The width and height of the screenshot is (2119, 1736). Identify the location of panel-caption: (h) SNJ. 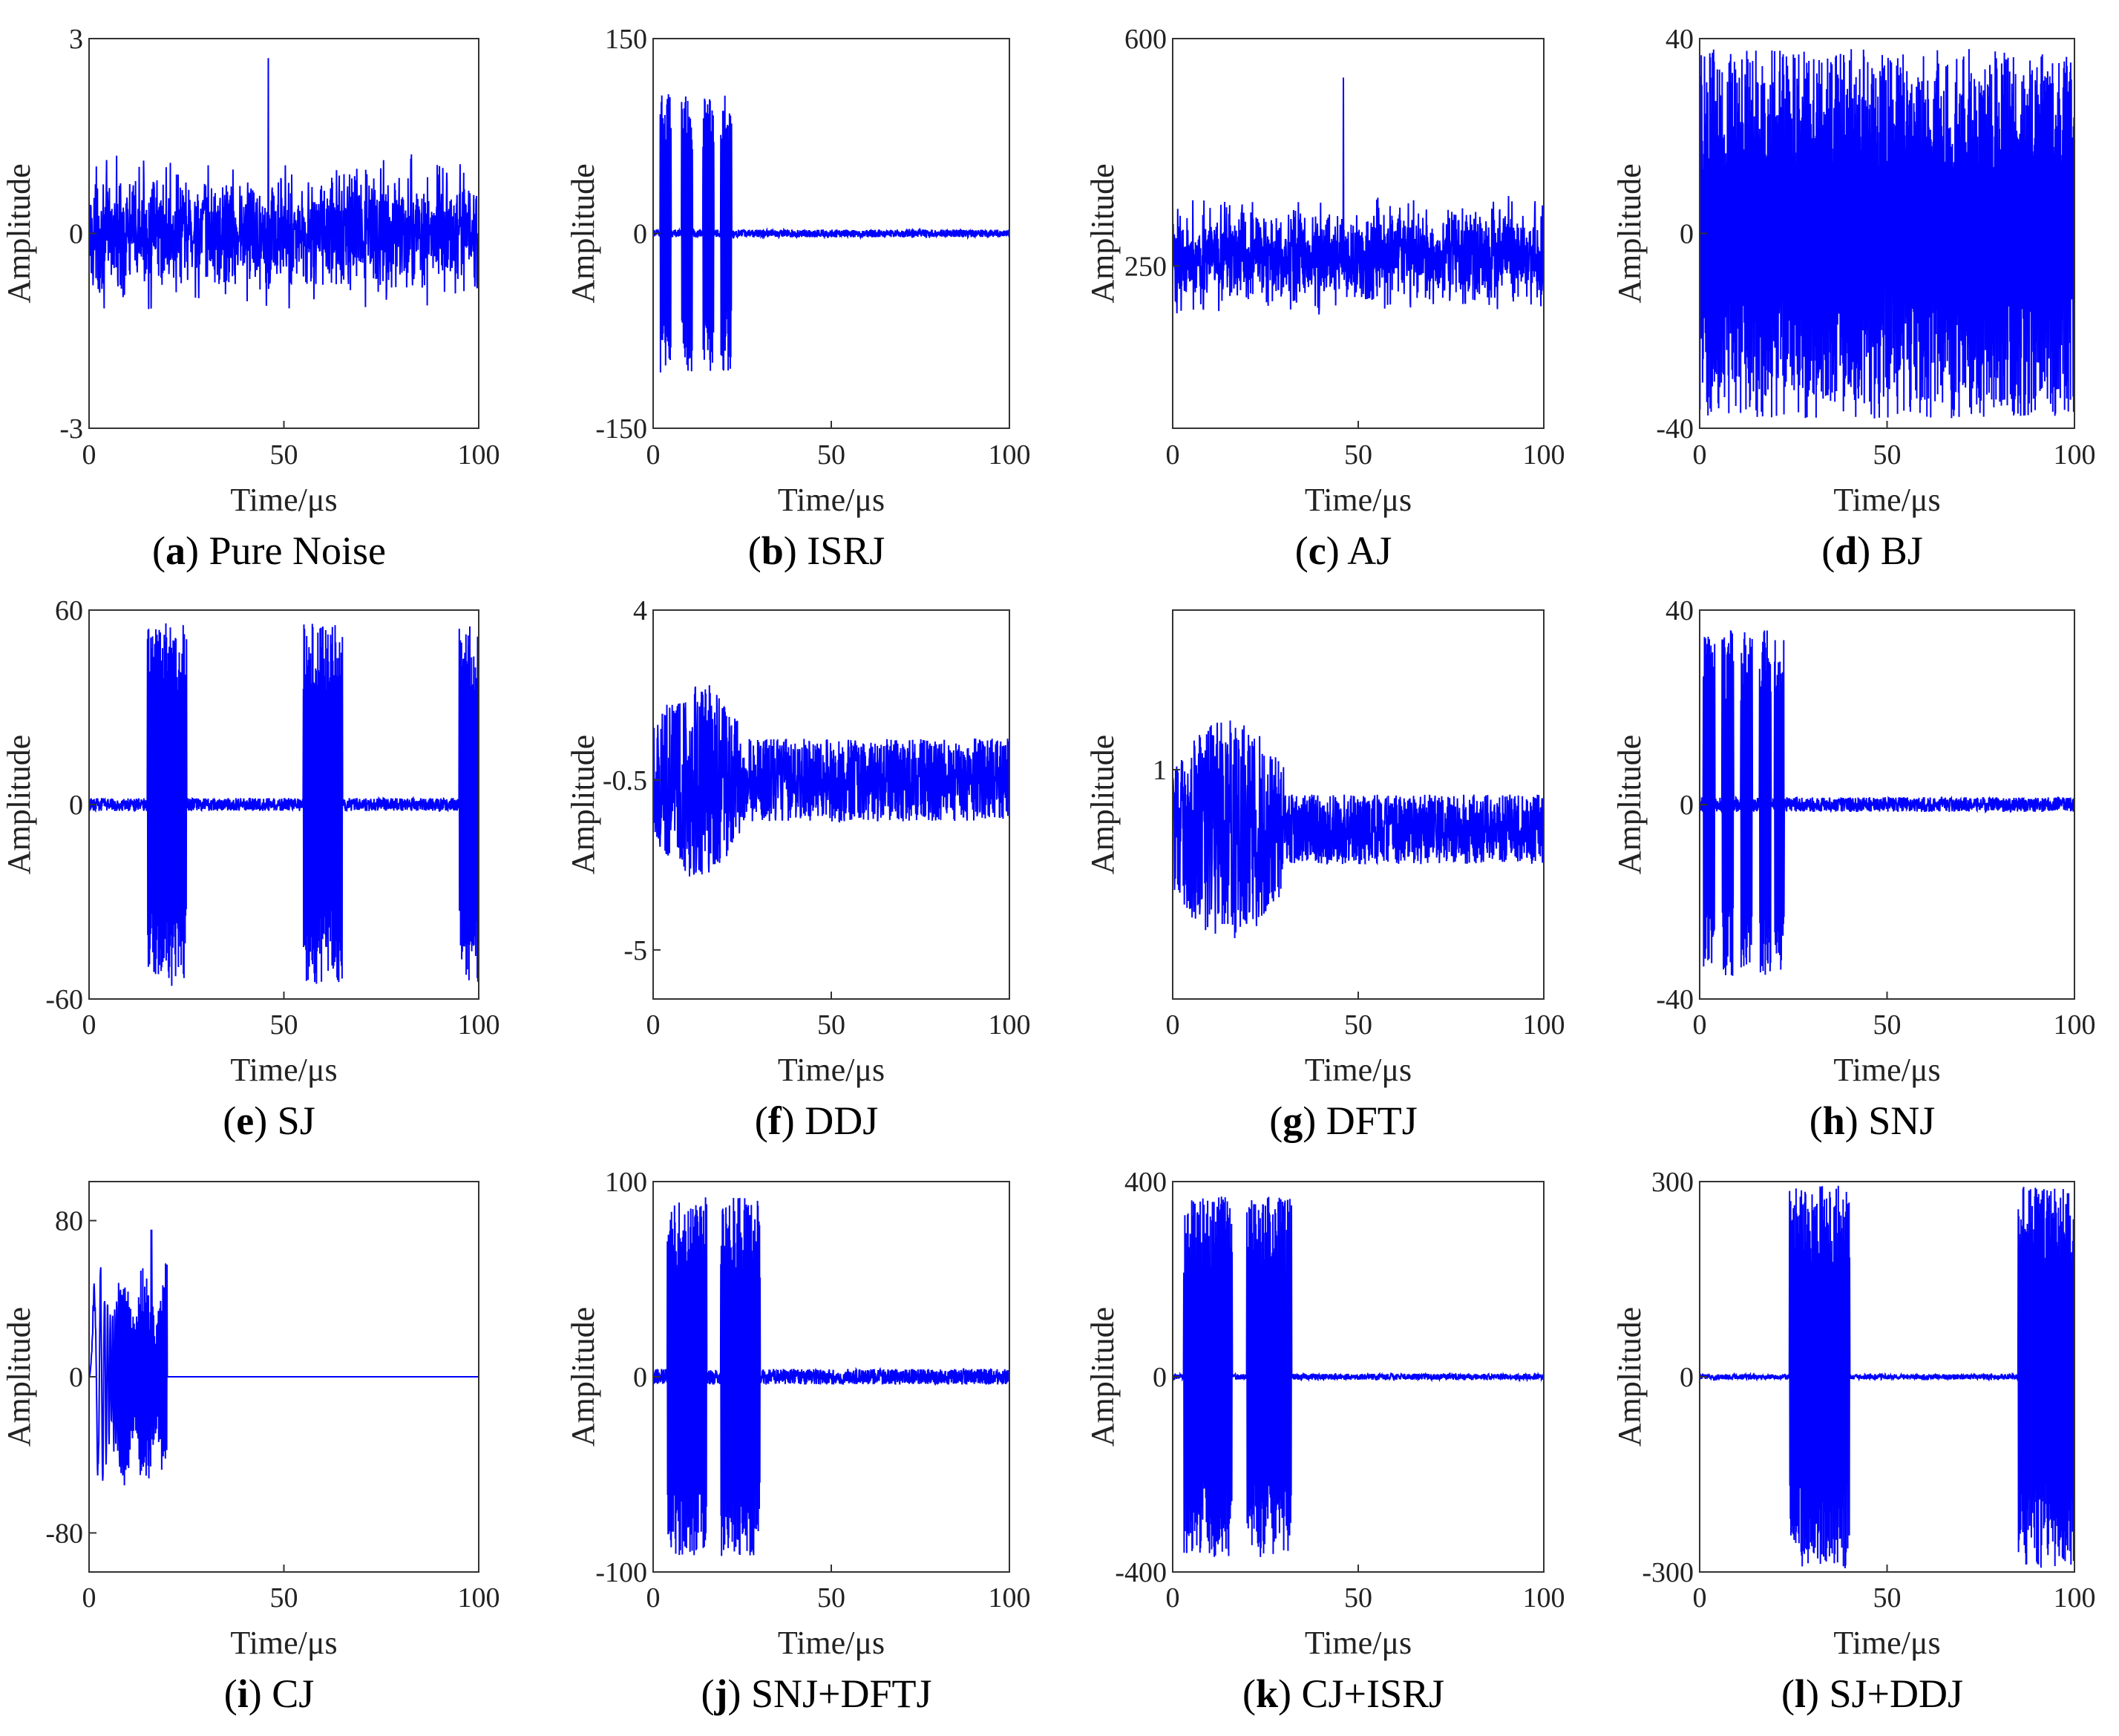
(1872, 1120).